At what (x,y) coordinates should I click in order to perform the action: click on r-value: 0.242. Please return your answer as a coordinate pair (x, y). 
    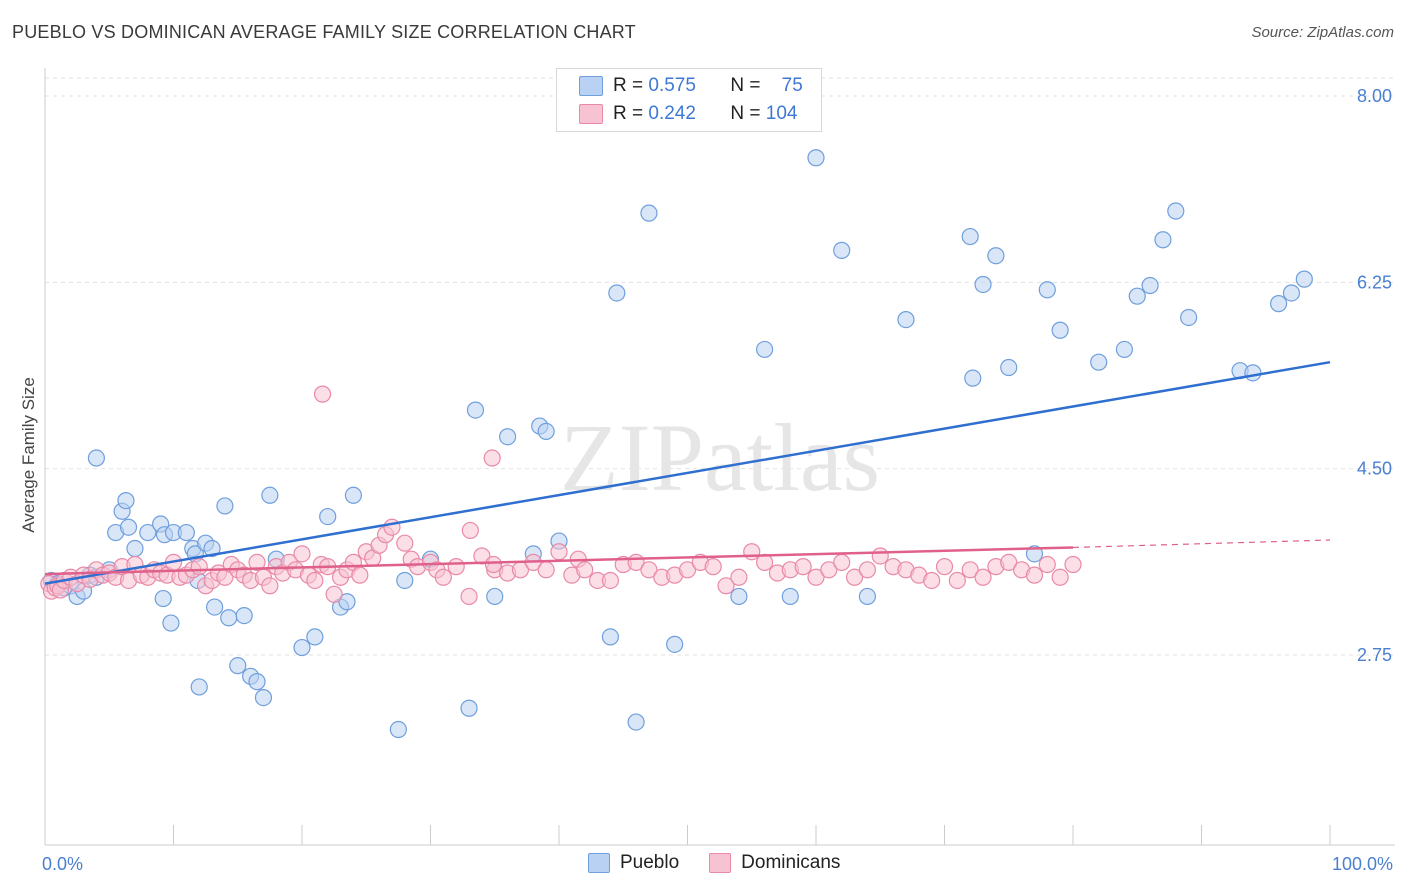
    Looking at the image, I should click on (672, 113).